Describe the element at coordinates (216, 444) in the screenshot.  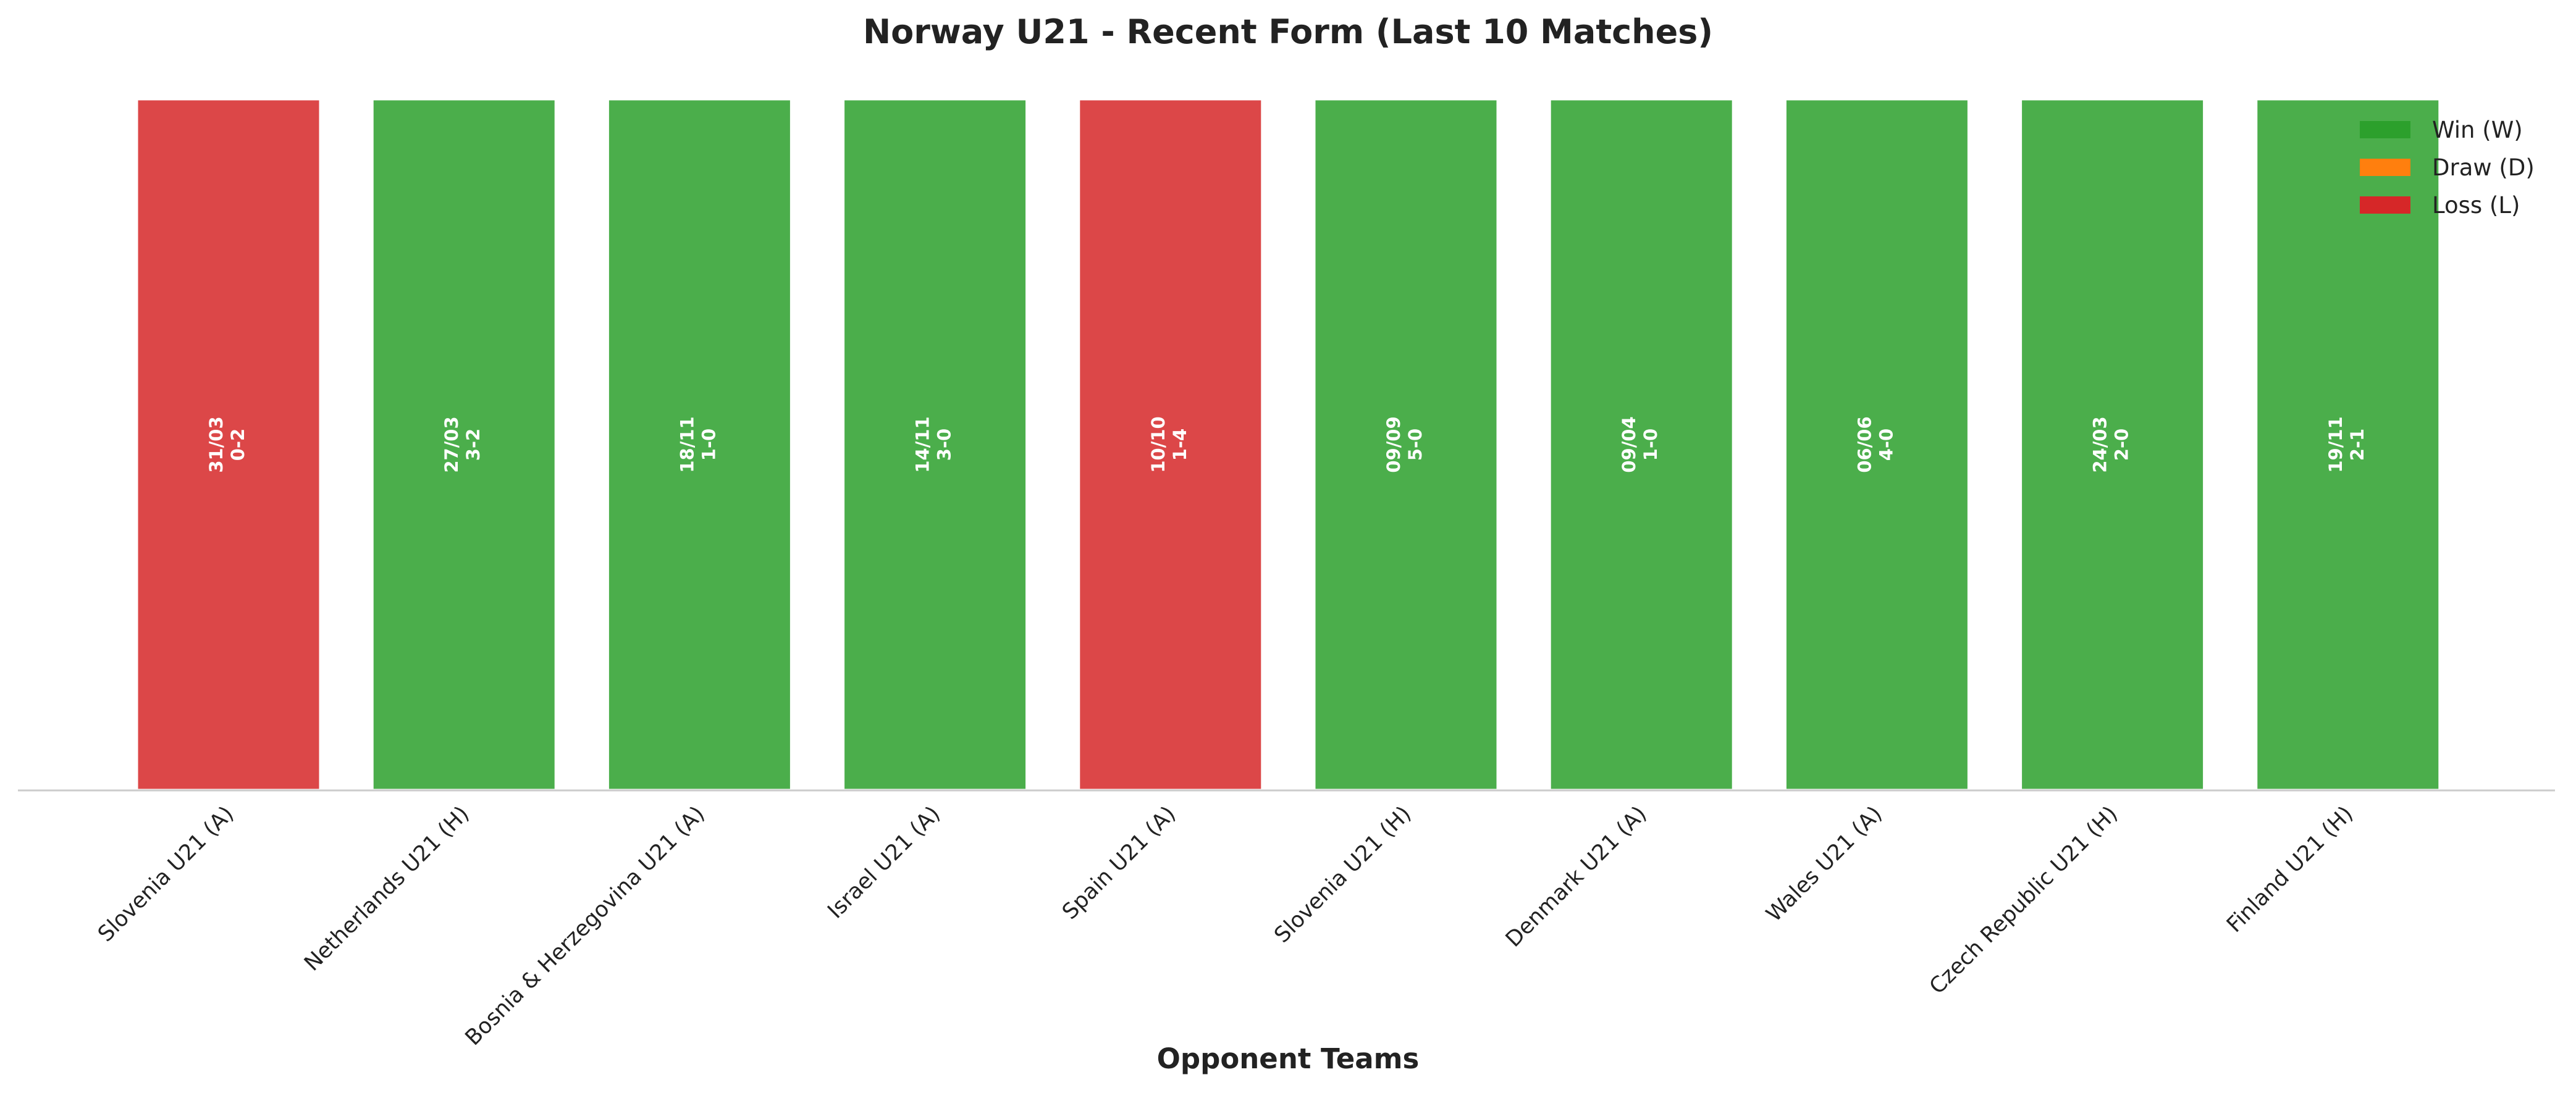
I see `bar-date-label: 31/03` at that location.